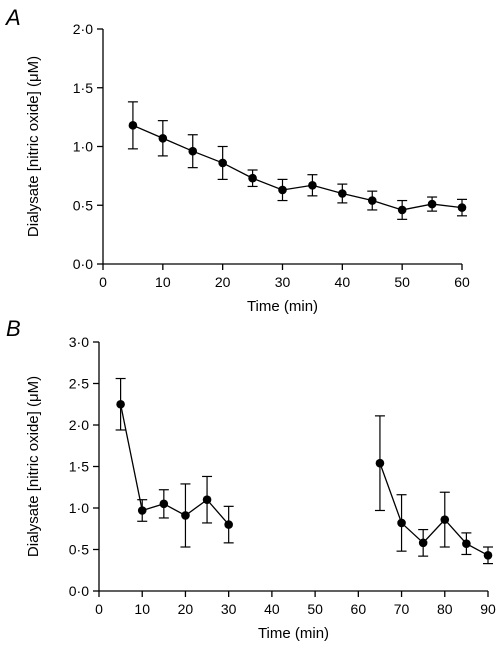  I want to click on x-tick-label: 80, so click(445, 609).